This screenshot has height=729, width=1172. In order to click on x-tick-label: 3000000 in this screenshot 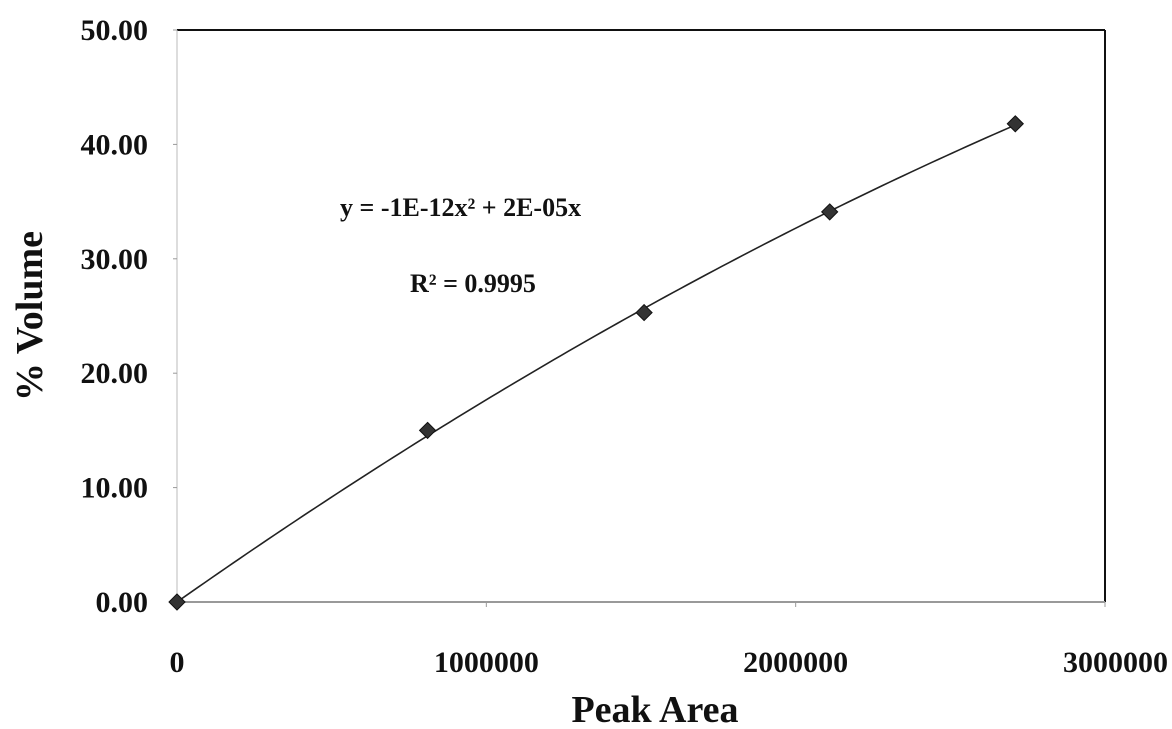, I will do `click(1115, 662)`.